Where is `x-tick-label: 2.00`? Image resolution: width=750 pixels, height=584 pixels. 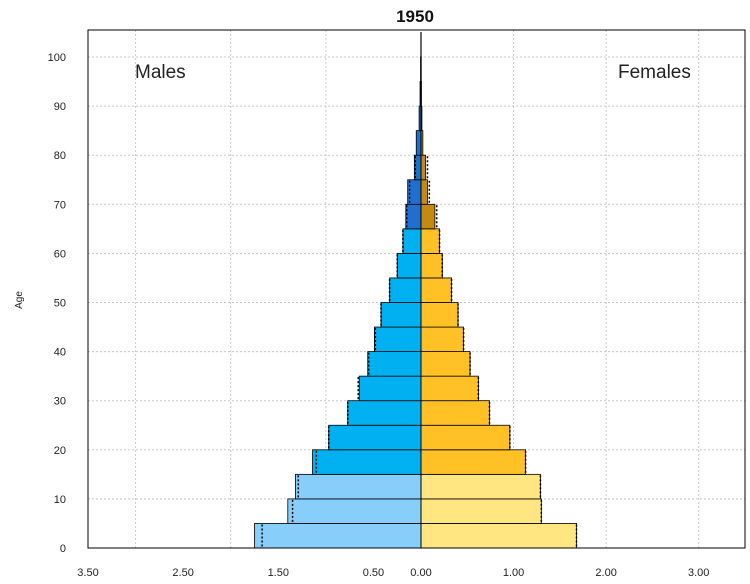
x-tick-label: 2.00 is located at coordinates (605, 573).